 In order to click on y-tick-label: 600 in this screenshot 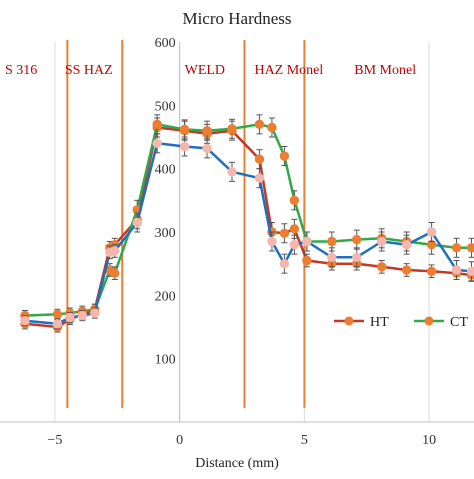, I will do `click(165, 43)`.